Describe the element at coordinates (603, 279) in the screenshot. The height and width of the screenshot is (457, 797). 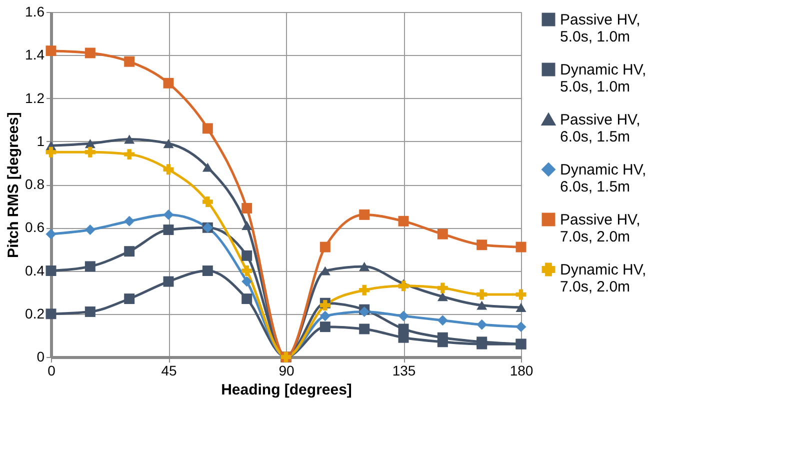
I see `legend-label: Dynamic HV, 7.0s, 2.0m` at that location.